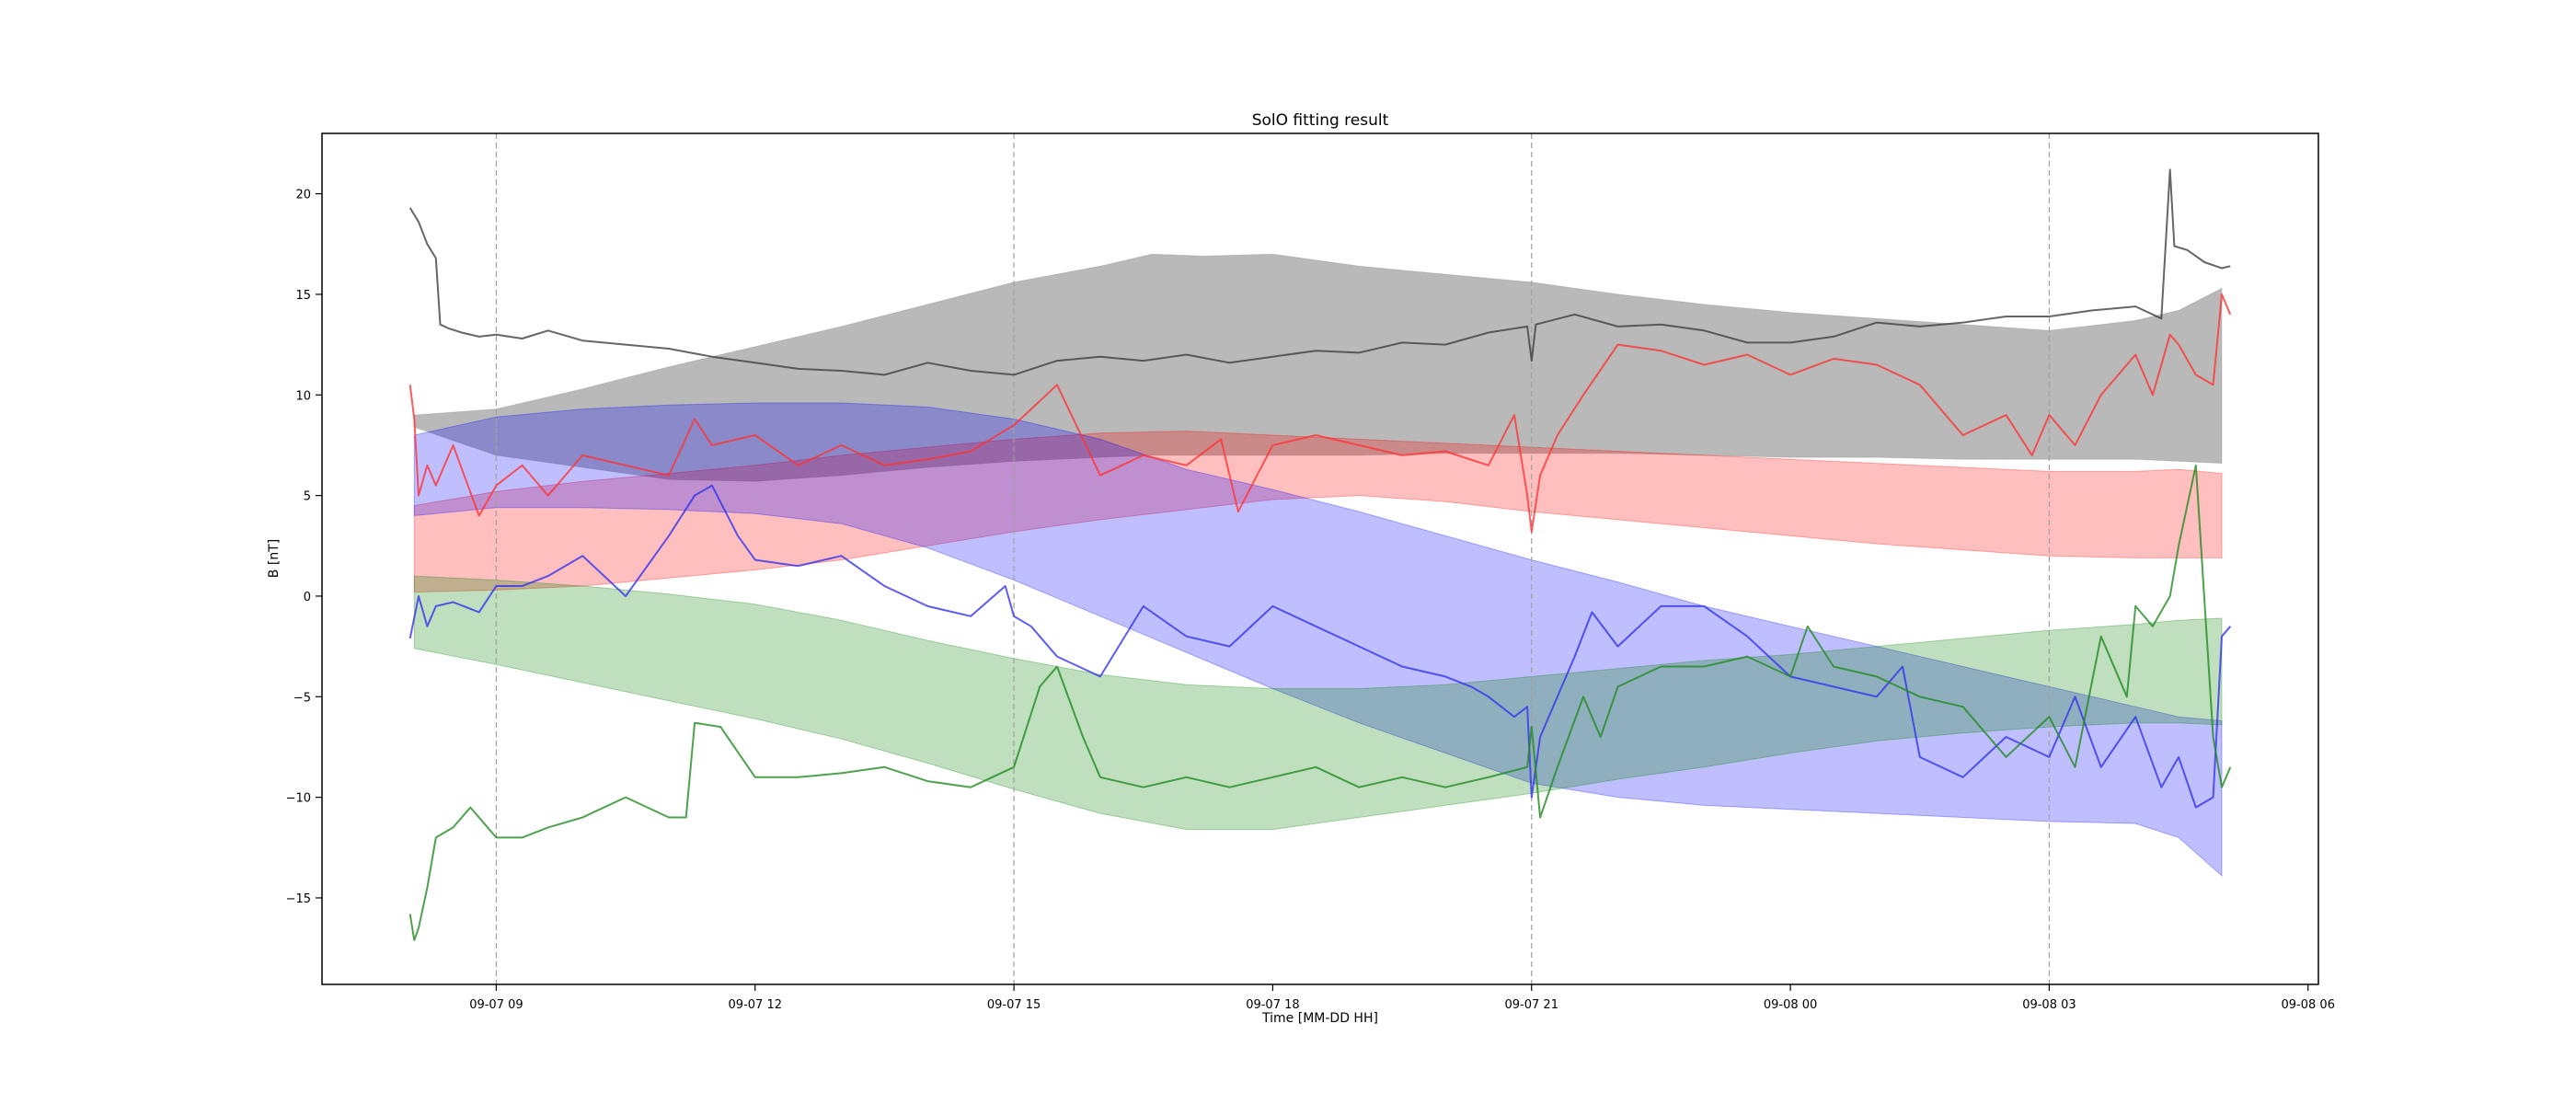 The height and width of the screenshot is (1104, 2576). Describe the element at coordinates (2308, 1005) in the screenshot. I see `x-tick-label-7: 09-08 06` at that location.